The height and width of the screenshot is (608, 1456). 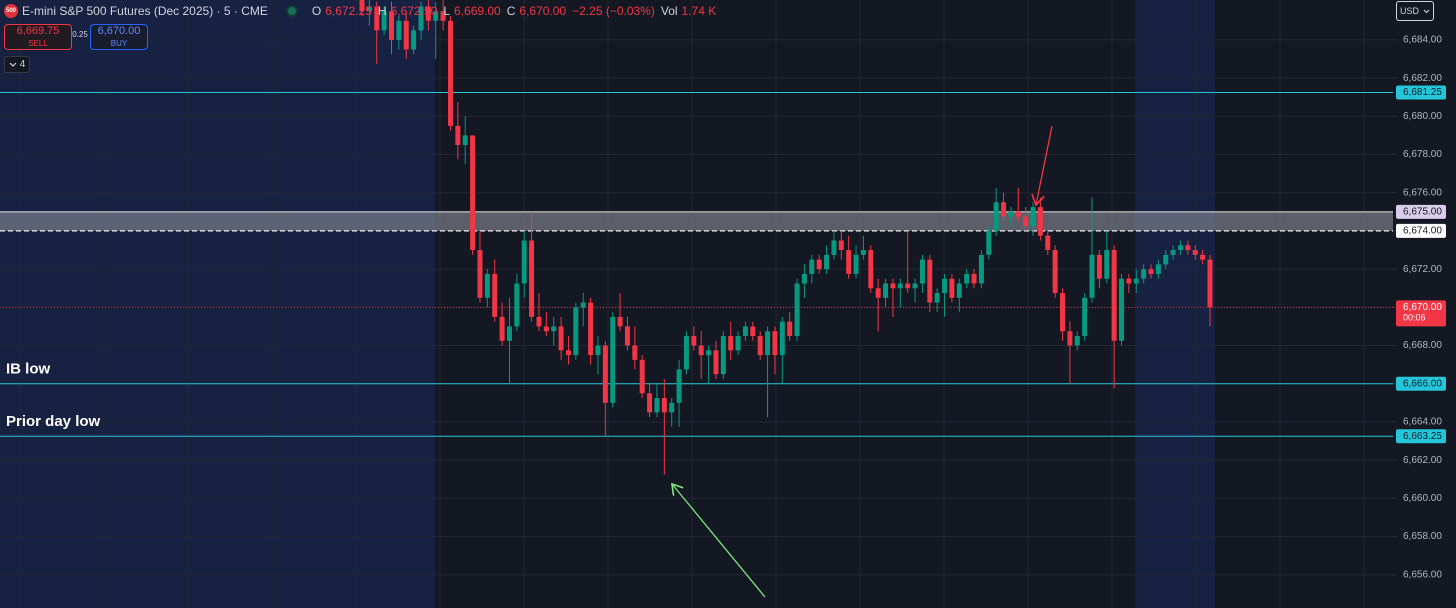 I want to click on symbol-logo: 500, so click(x=11, y=11).